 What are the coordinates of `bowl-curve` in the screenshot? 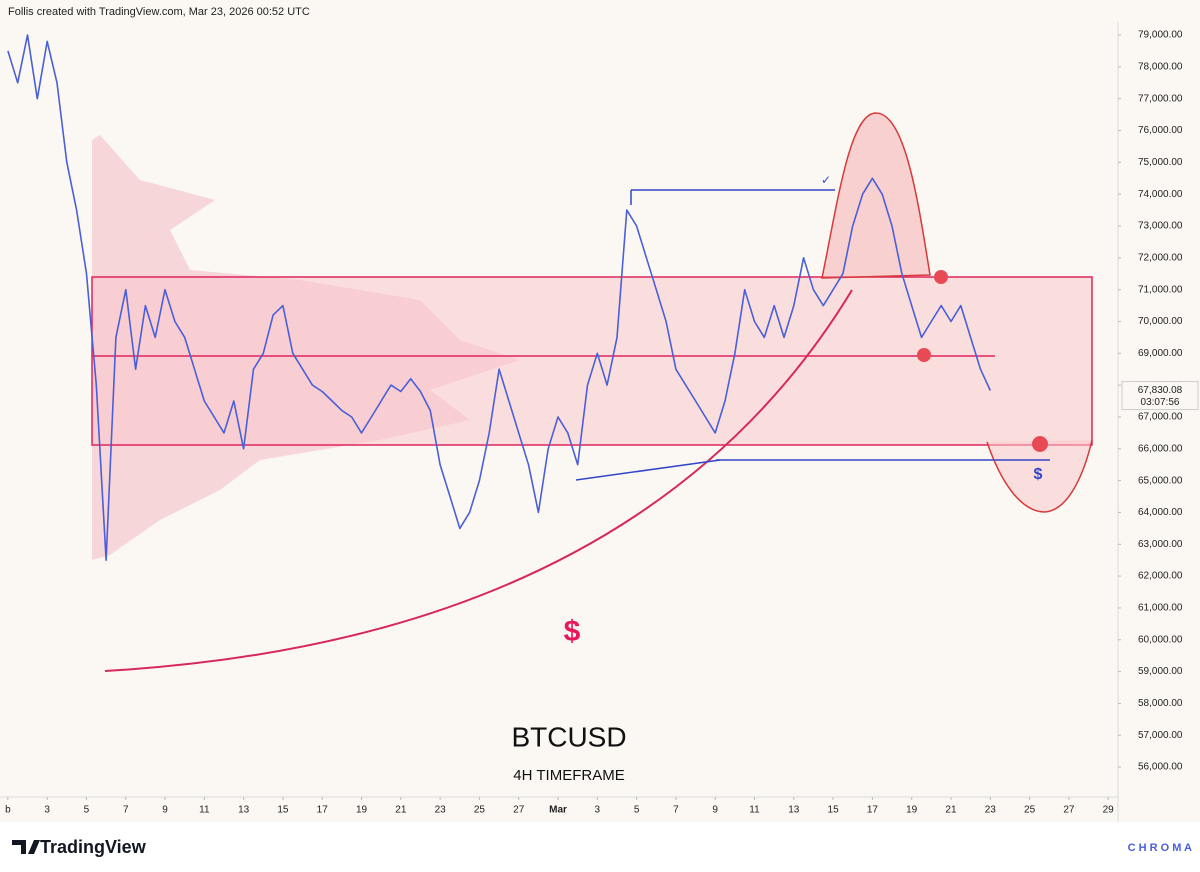 It's located at (1039, 476).